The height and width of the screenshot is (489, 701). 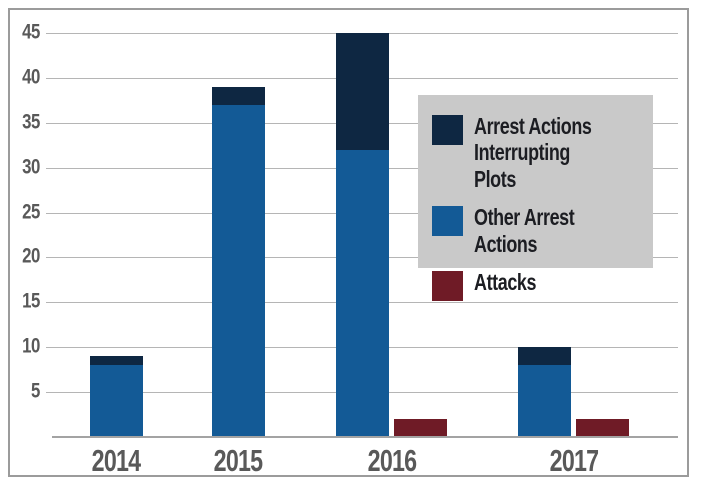 I want to click on stacked-bar-2015, so click(x=238, y=261).